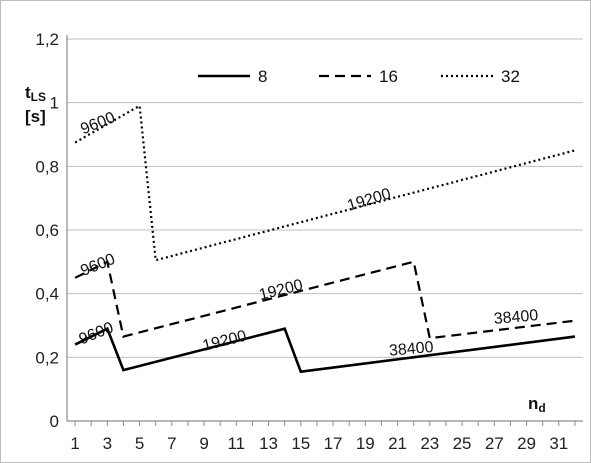  Describe the element at coordinates (333, 443) in the screenshot. I see `x-tick-label: 17` at that location.